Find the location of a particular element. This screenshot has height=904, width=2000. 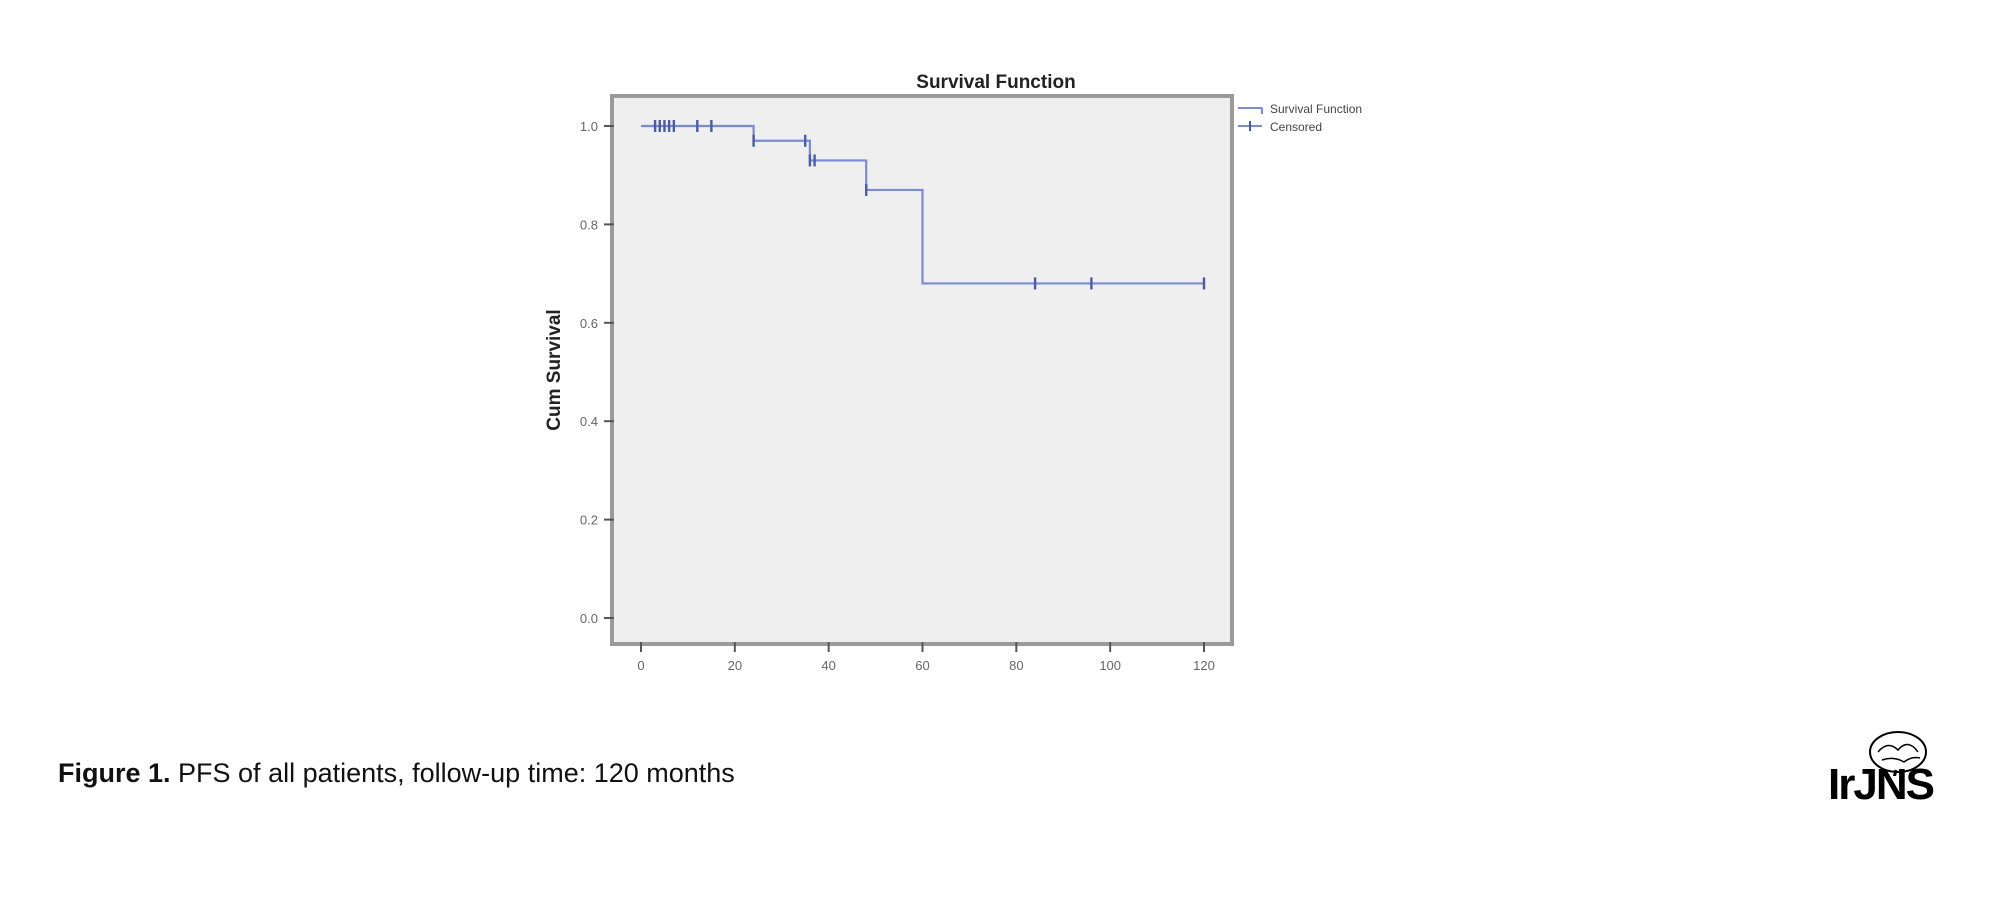

journal-logo: IrJNS is located at coordinates (1883, 768).